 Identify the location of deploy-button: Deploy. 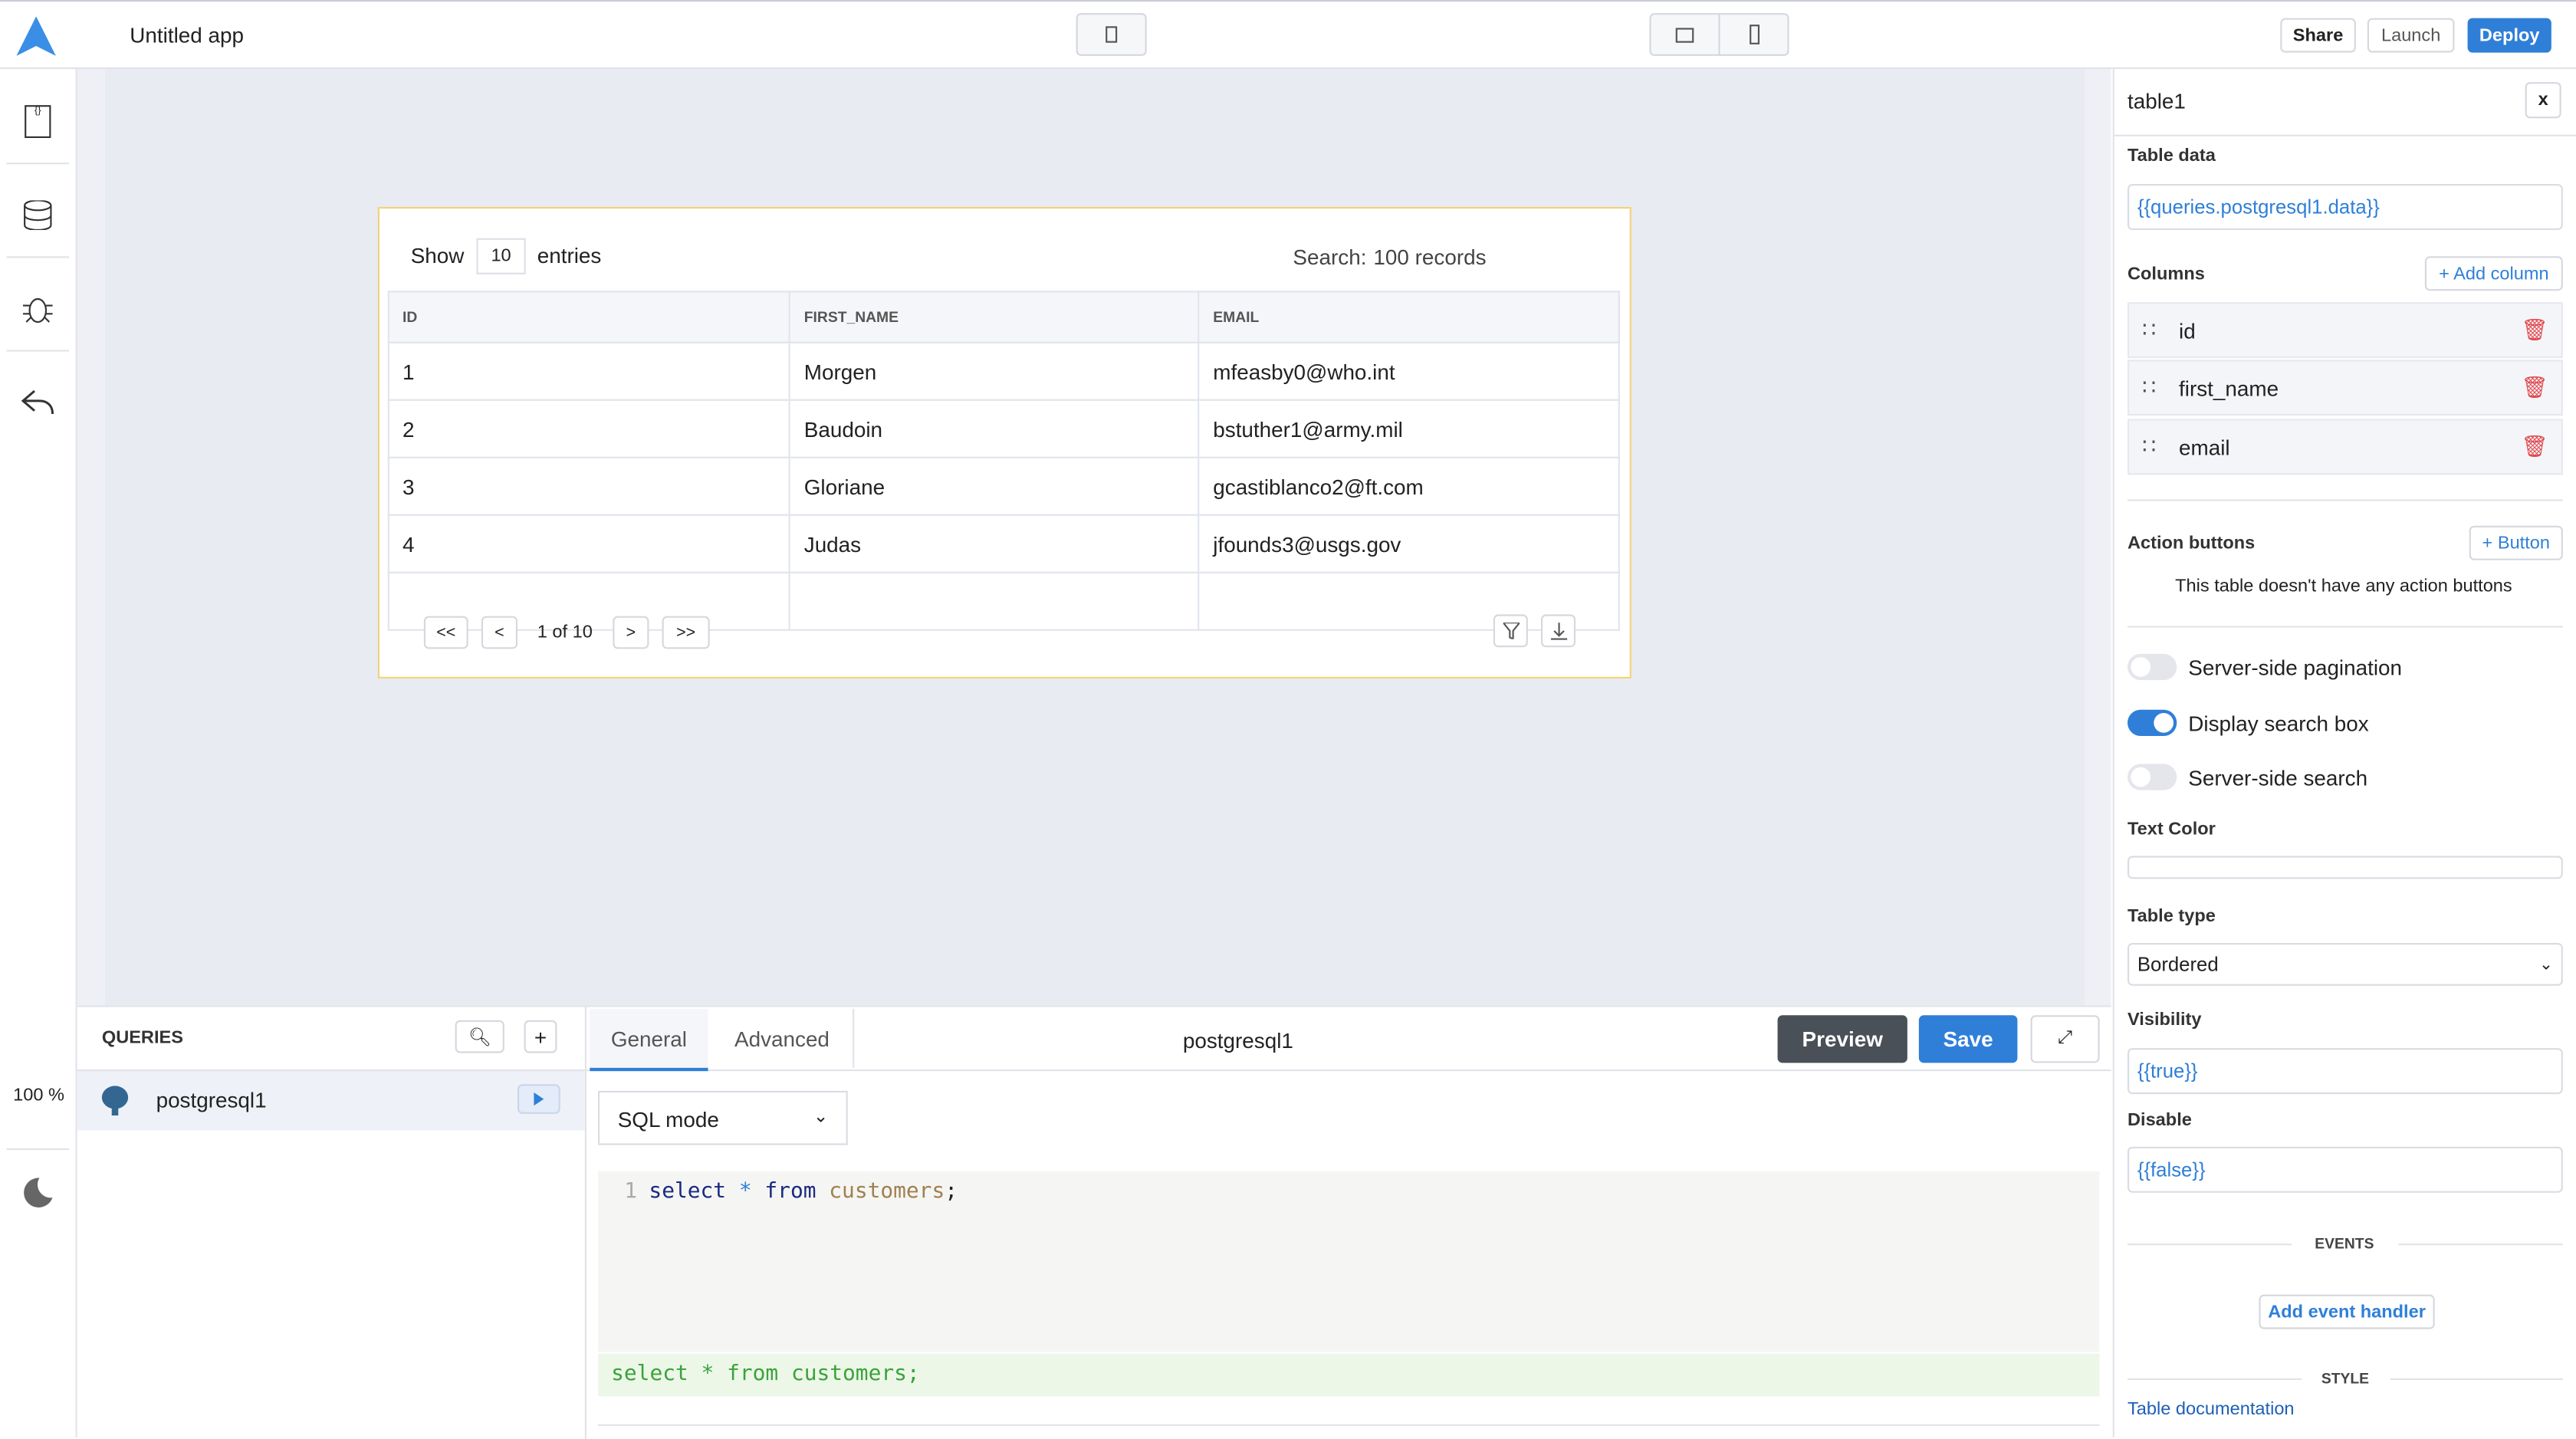
(2509, 35).